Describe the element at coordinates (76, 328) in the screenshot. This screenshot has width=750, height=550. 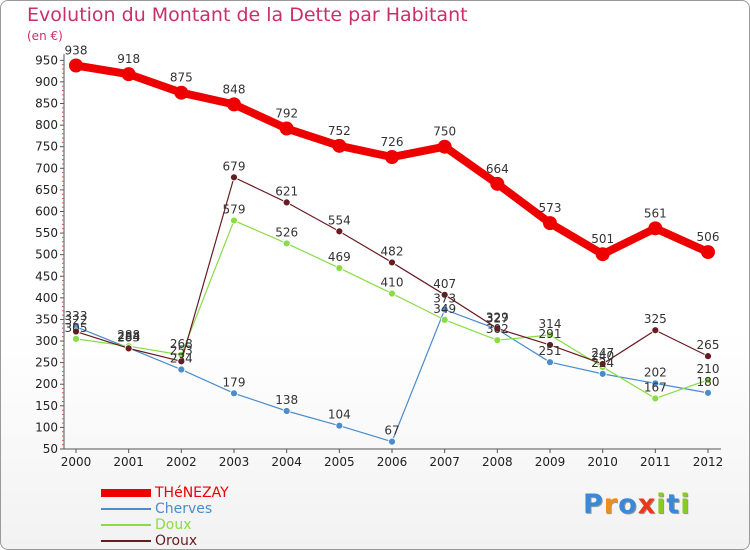
I see `data-label: 305` at that location.